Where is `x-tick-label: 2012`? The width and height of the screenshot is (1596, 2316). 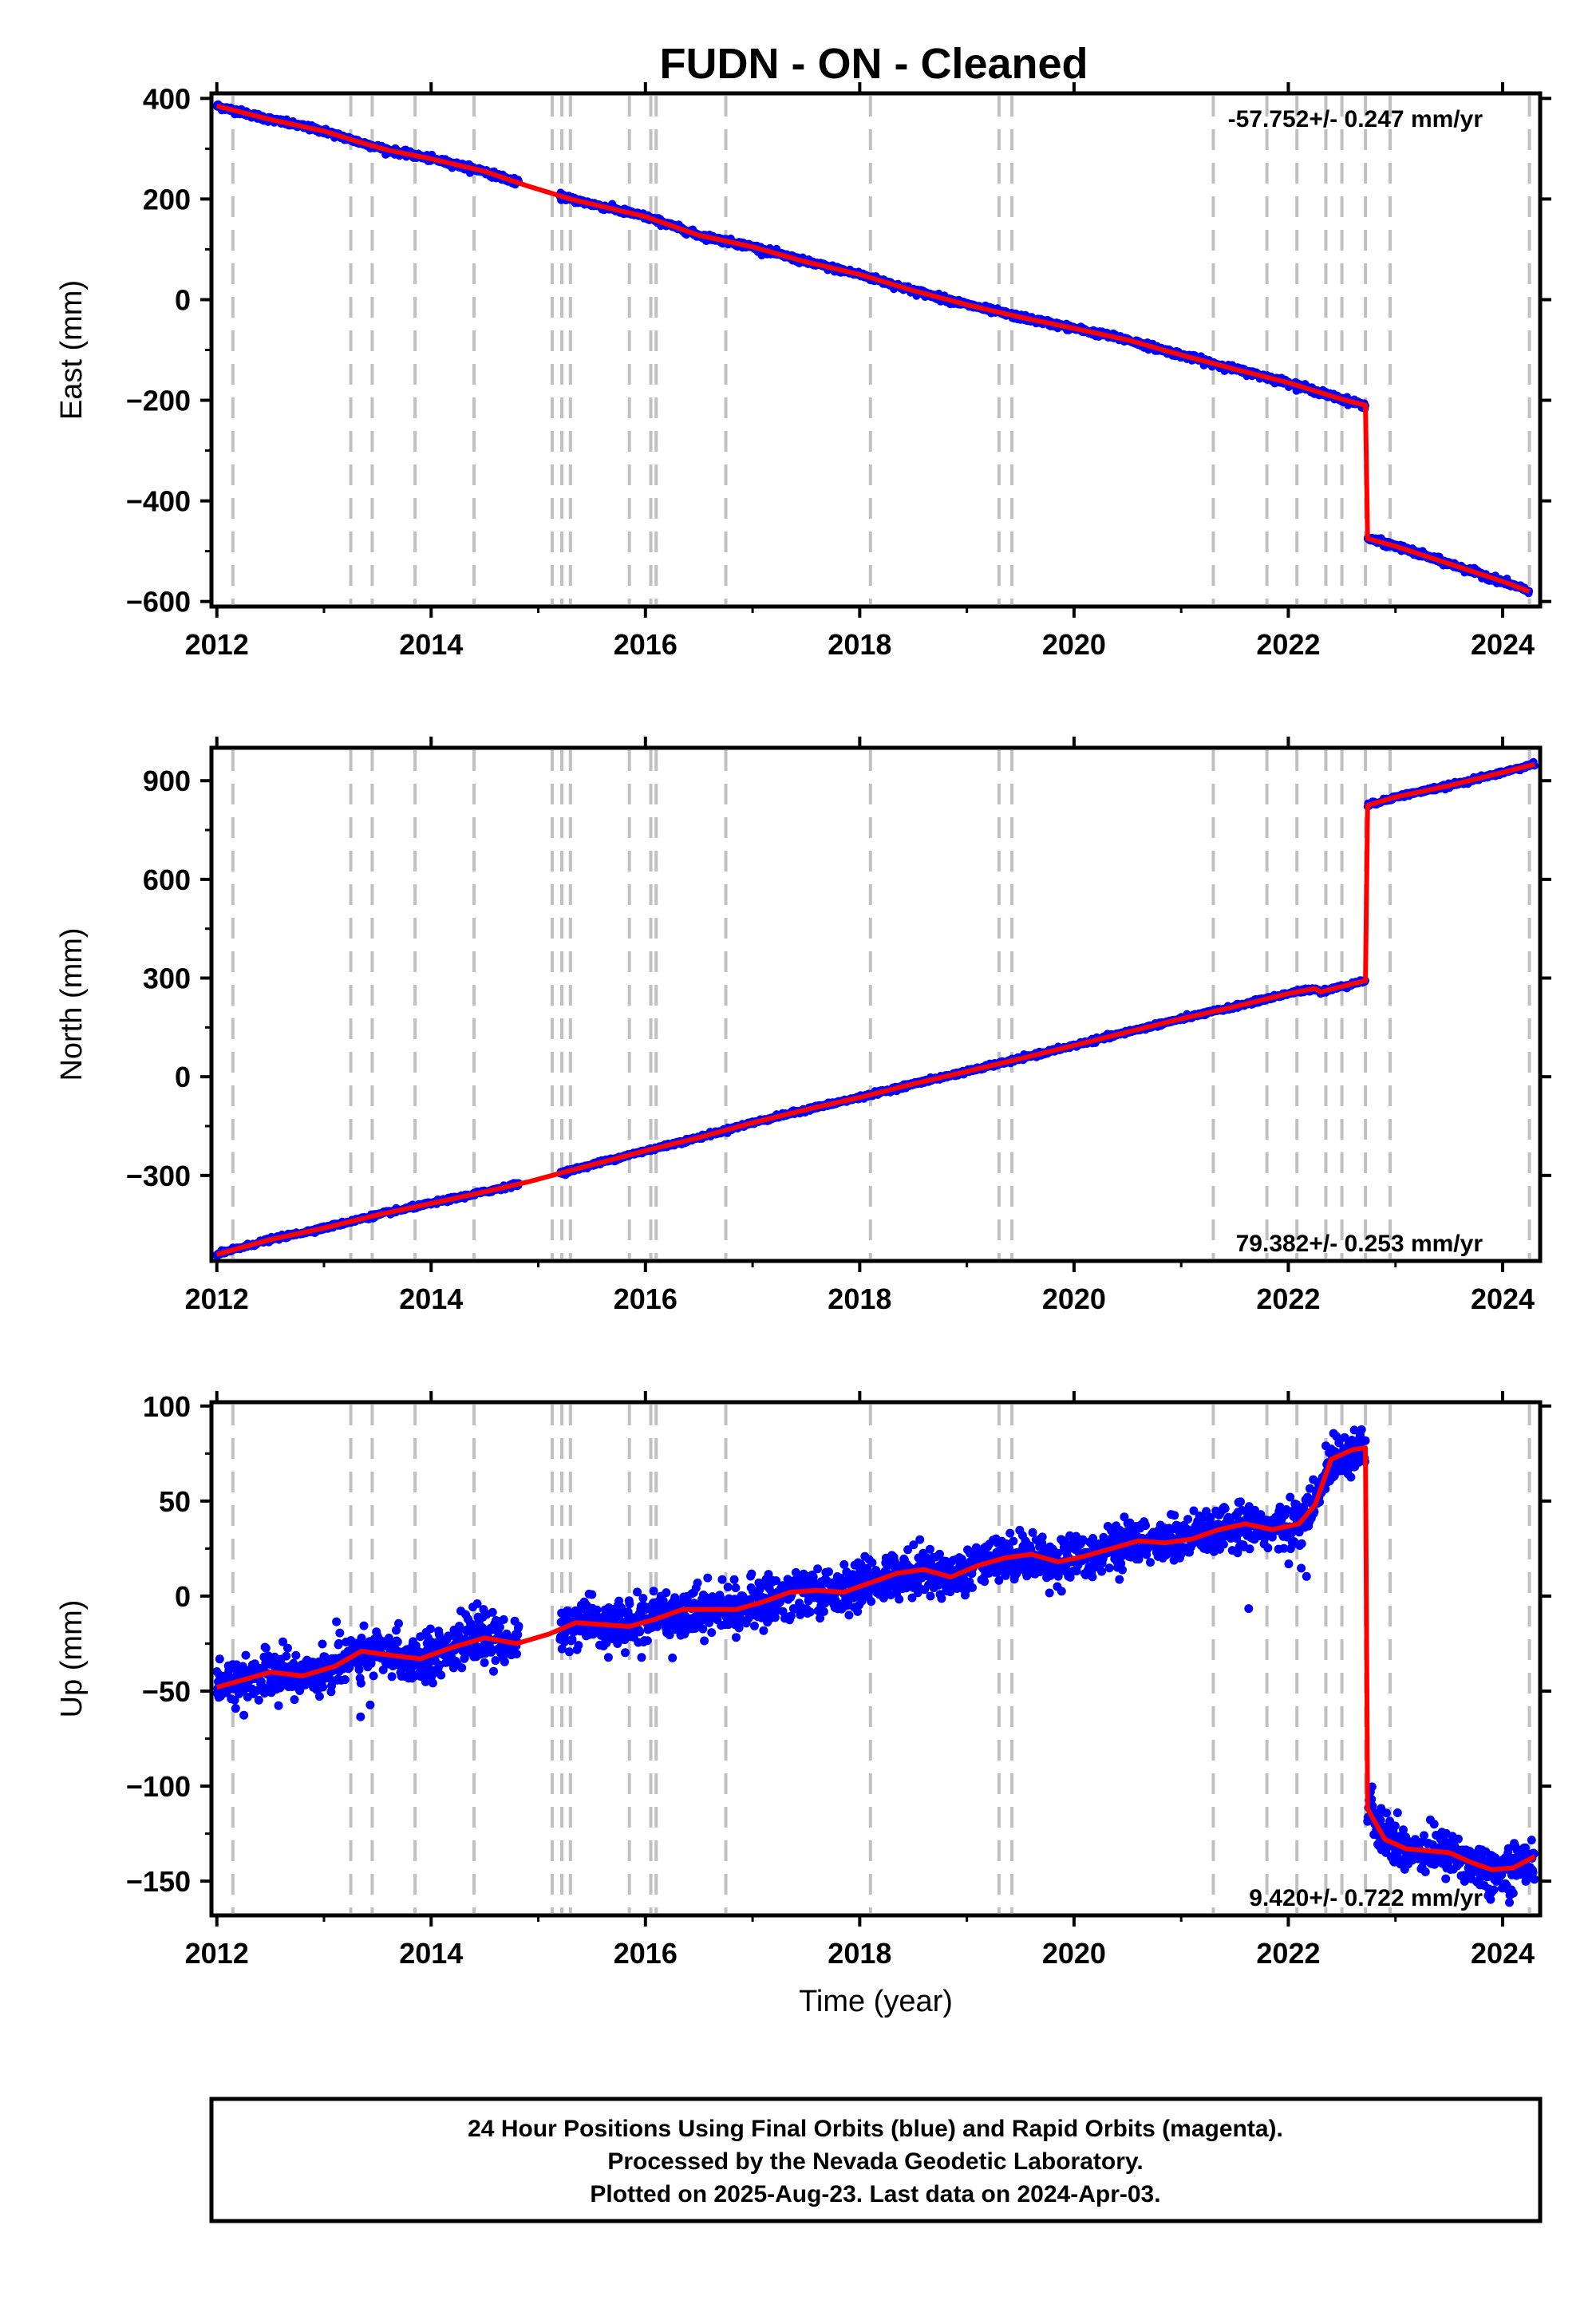 x-tick-label: 2012 is located at coordinates (217, 644).